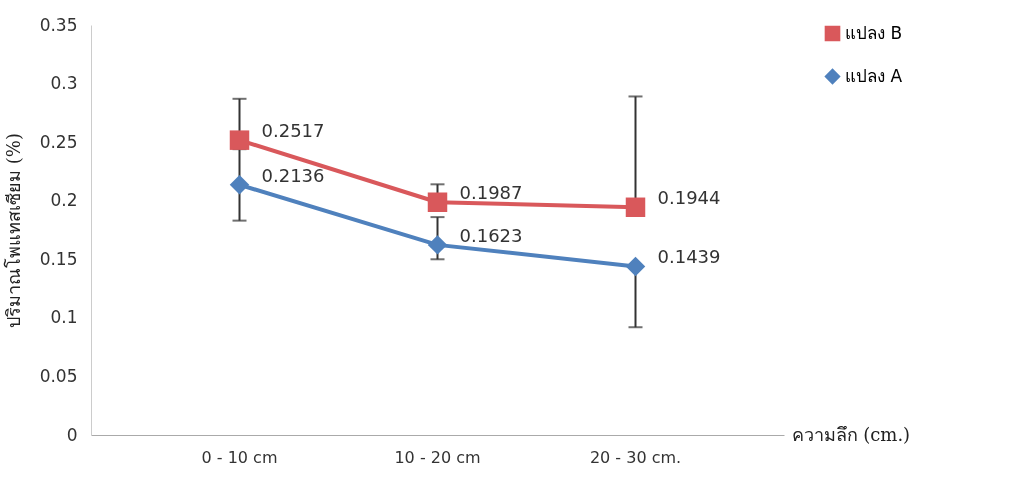 Image resolution: width=1027 pixels, height=481 pixels. What do you see at coordinates (58, 258) in the screenshot?
I see `y-tick-label: 0.15` at bounding box center [58, 258].